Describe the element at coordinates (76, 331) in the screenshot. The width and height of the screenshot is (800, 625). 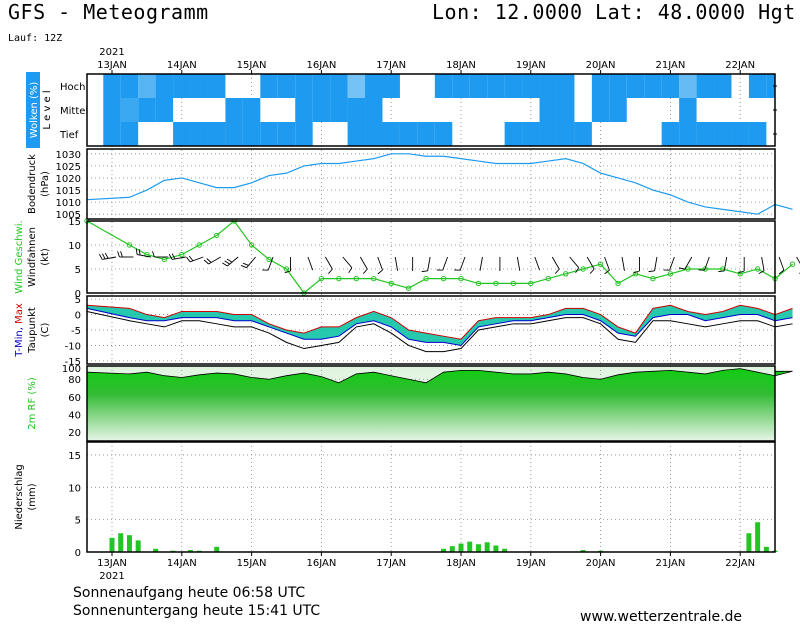
I see `y-tick-label: -5` at that location.